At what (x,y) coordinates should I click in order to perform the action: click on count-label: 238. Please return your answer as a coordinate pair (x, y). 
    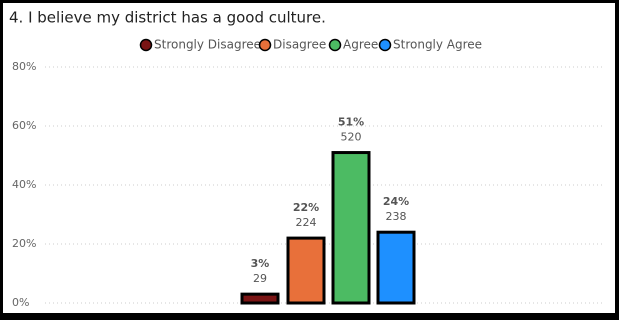
    Looking at the image, I should click on (396, 216).